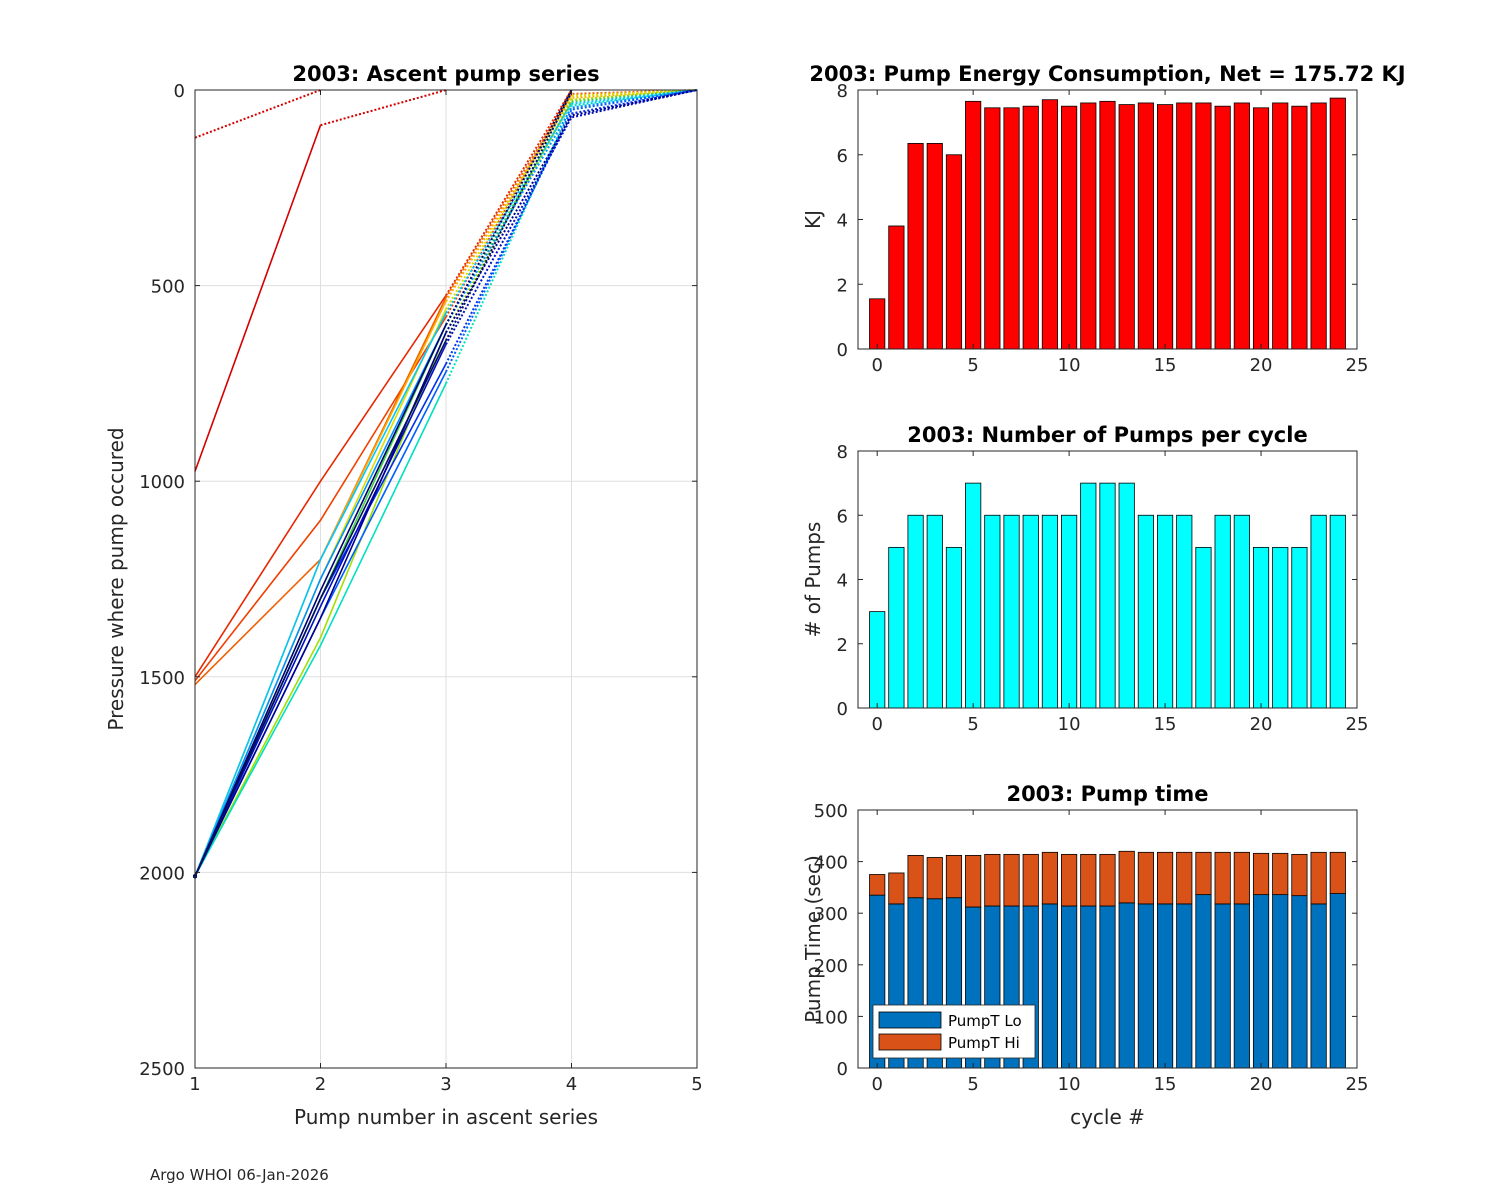 This screenshot has height=1200, width=1500. Describe the element at coordinates (876, 724) in the screenshot. I see `x-tick-label: 0` at that location.